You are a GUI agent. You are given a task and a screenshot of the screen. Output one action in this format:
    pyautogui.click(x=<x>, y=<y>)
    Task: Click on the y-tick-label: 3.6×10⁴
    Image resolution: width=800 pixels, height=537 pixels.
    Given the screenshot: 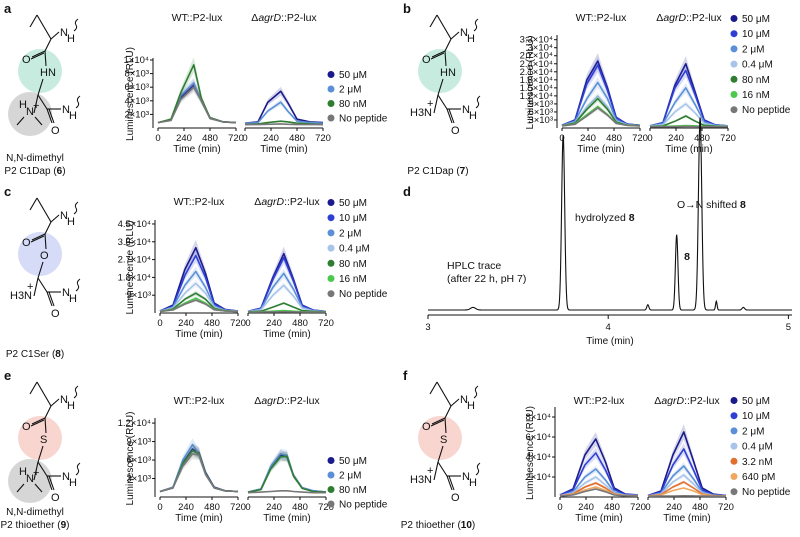 What is the action you would take?
    pyautogui.click(x=134, y=242)
    